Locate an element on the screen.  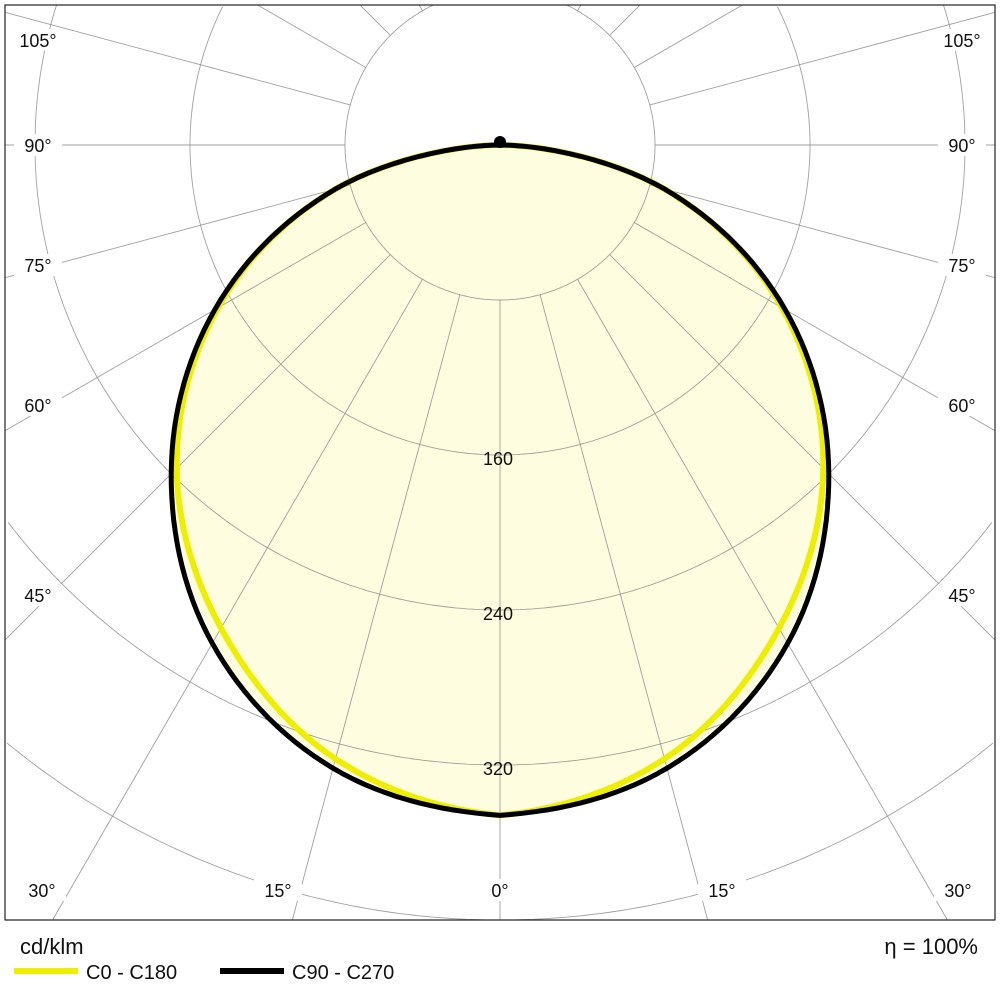
radial-tick-label: 240 is located at coordinates (498, 614).